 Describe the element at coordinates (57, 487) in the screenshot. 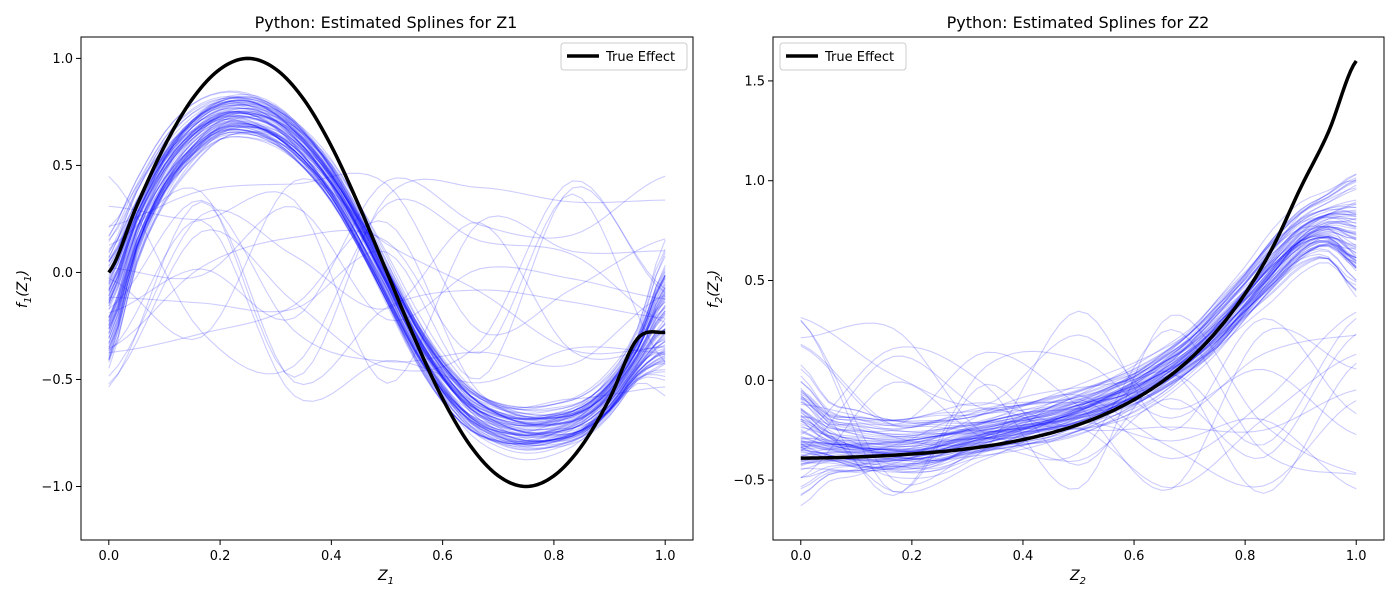

I see `y-tick-label: −1.0` at that location.